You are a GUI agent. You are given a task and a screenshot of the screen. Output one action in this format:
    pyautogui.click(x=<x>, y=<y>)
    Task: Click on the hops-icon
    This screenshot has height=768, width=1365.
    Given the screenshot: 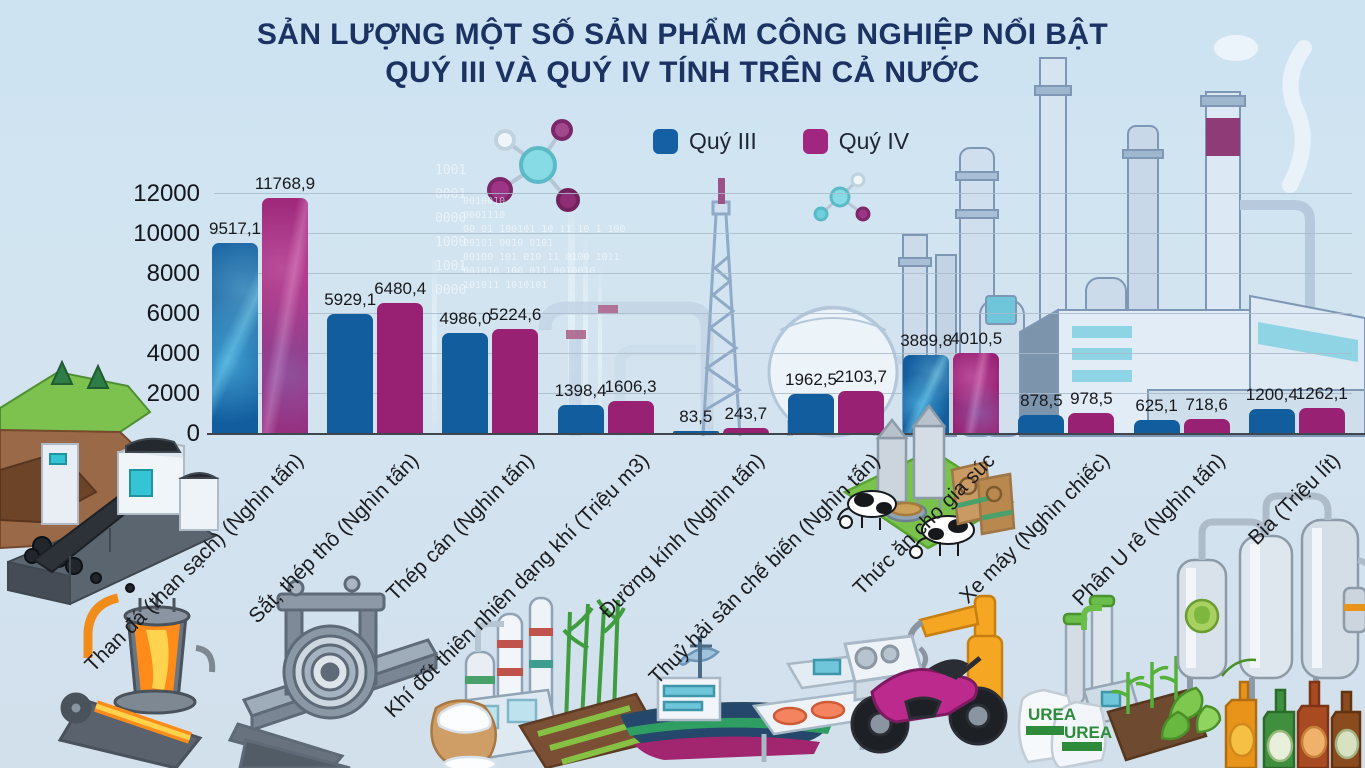 What is the action you would take?
    pyautogui.click(x=1208, y=699)
    